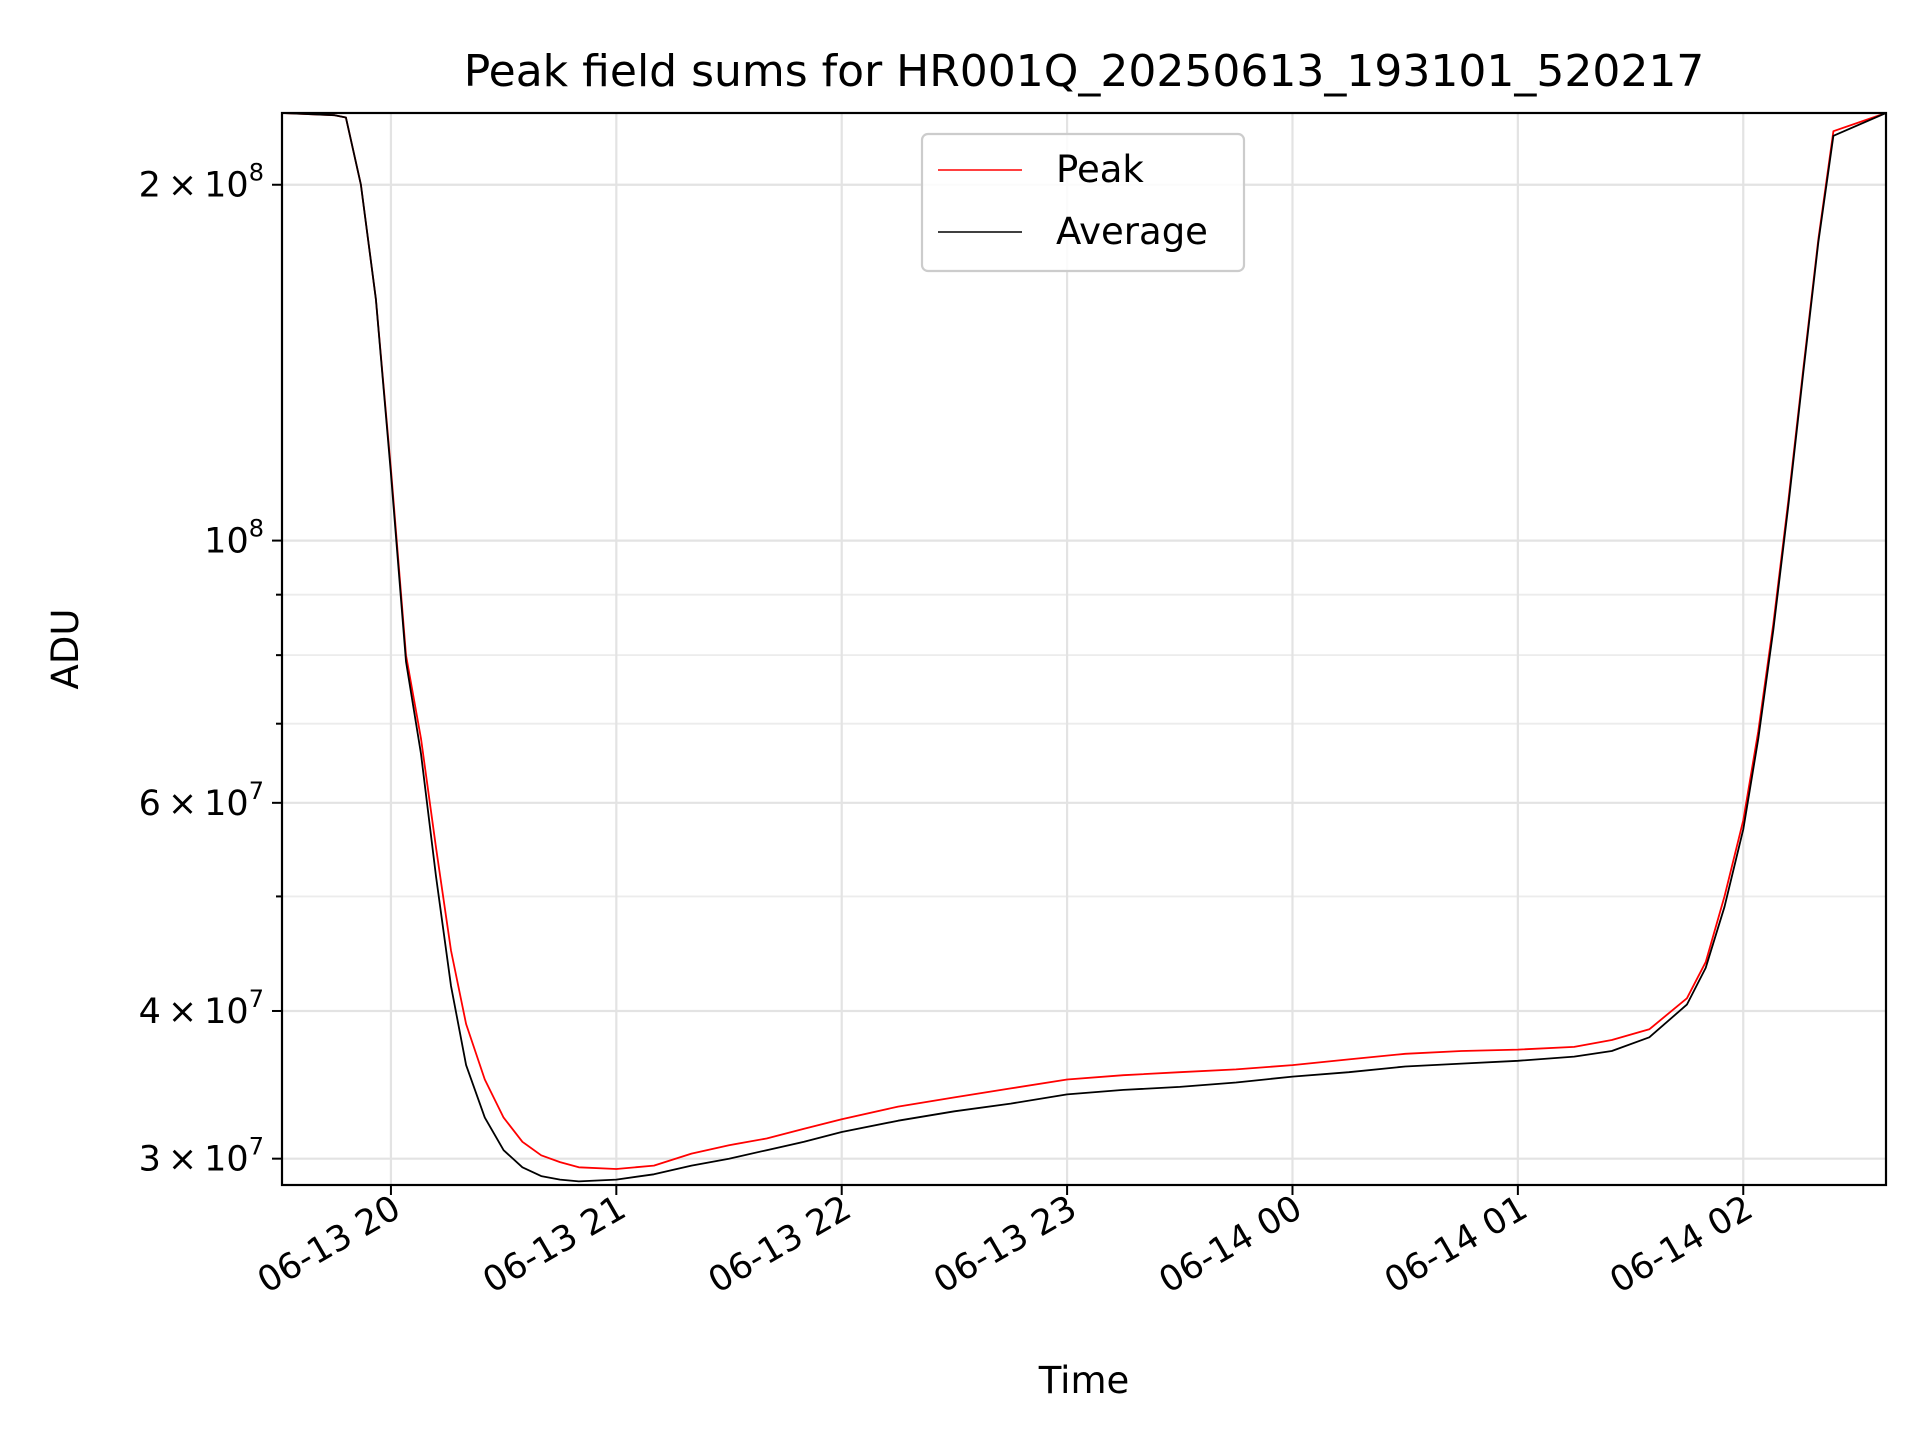  What do you see at coordinates (1132, 231) in the screenshot?
I see `legend-label-average: Average` at bounding box center [1132, 231].